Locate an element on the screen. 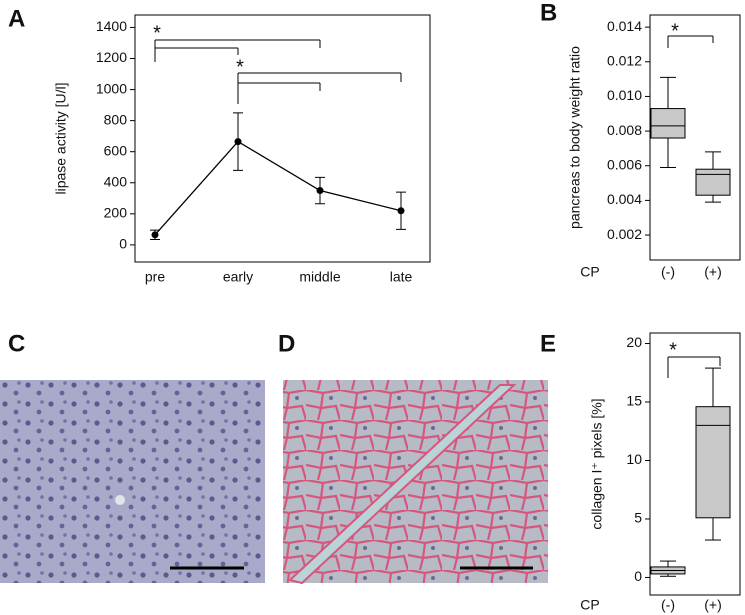  y-tick-label: 0.008 is located at coordinates (624, 130).